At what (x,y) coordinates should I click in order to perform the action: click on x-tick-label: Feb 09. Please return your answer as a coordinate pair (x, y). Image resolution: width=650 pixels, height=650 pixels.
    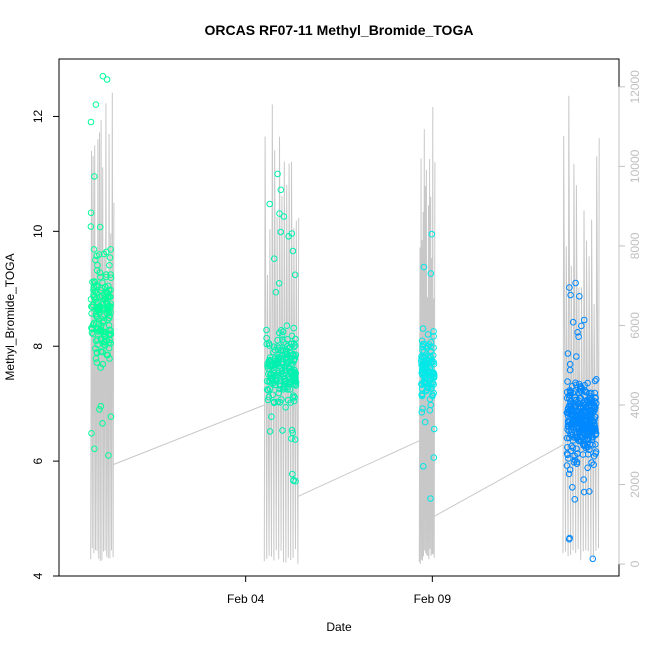
    Looking at the image, I should click on (433, 599).